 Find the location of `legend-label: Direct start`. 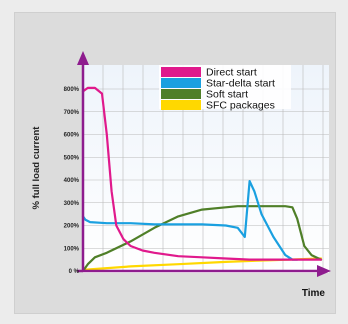

legend-label: Direct start is located at coordinates (231, 73).